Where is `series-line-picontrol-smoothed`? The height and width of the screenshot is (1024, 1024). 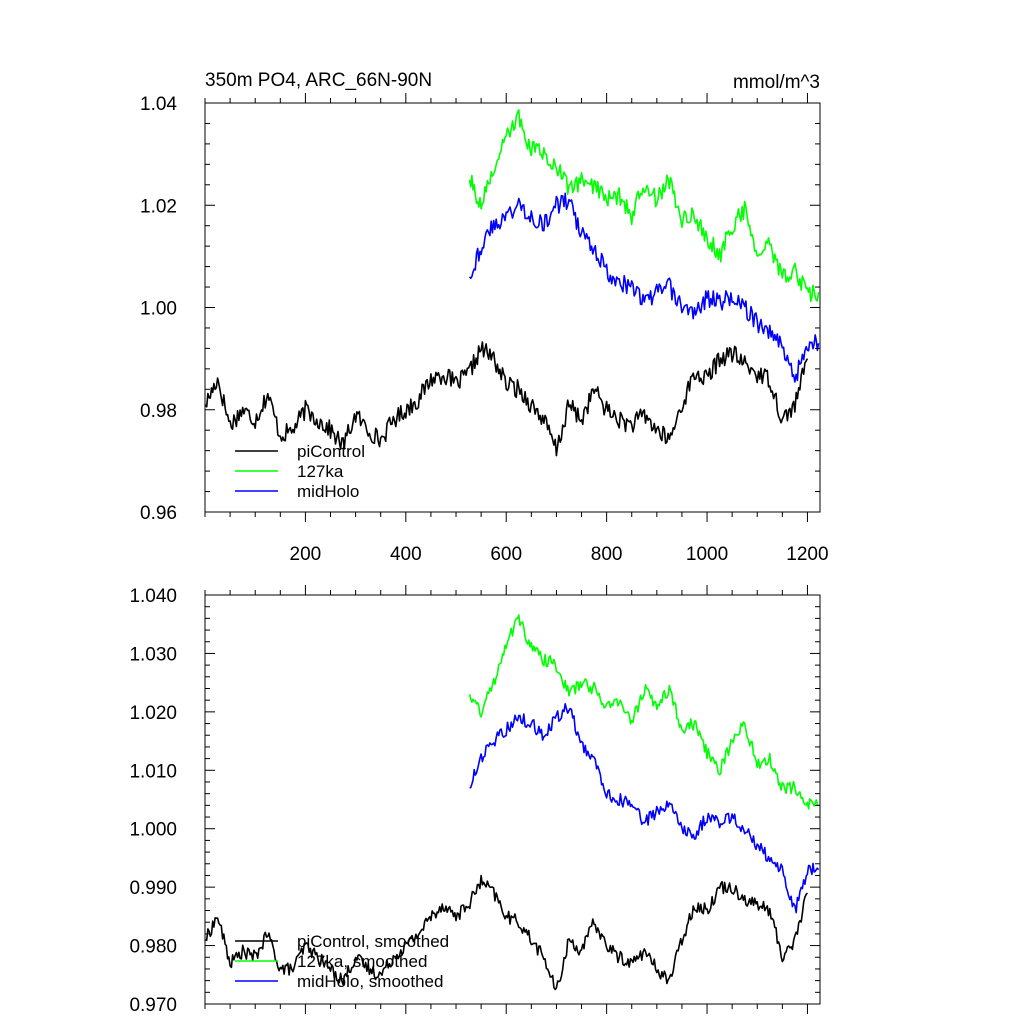
series-line-picontrol-smoothed is located at coordinates (507, 932).